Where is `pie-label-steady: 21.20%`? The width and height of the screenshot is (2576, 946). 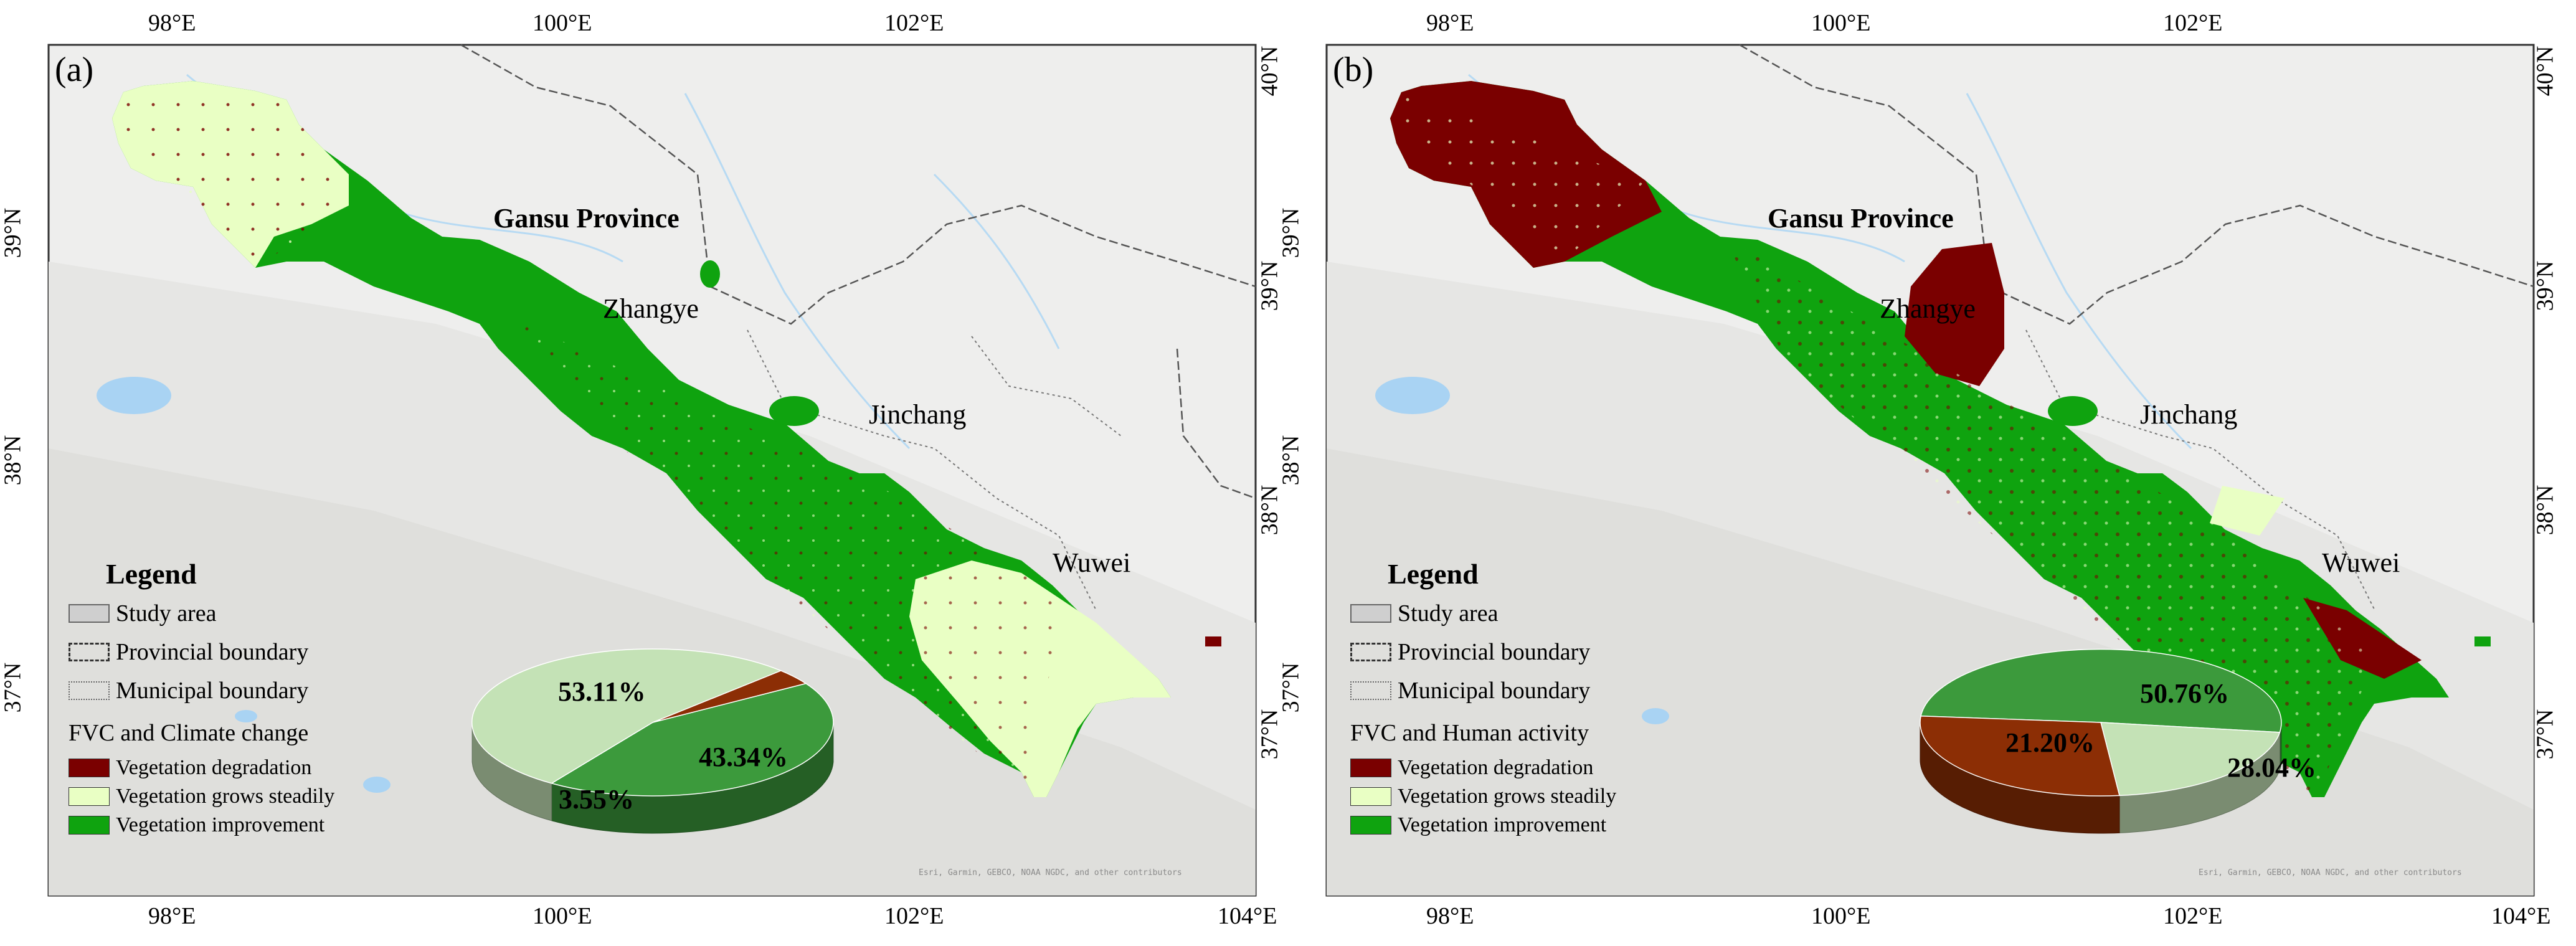 pie-label-steady: 21.20% is located at coordinates (2050, 742).